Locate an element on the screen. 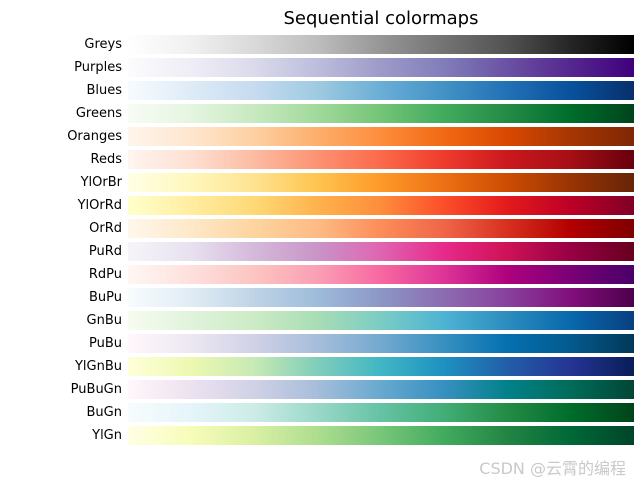  colormap-label: YlOrRd is located at coordinates (99, 205).